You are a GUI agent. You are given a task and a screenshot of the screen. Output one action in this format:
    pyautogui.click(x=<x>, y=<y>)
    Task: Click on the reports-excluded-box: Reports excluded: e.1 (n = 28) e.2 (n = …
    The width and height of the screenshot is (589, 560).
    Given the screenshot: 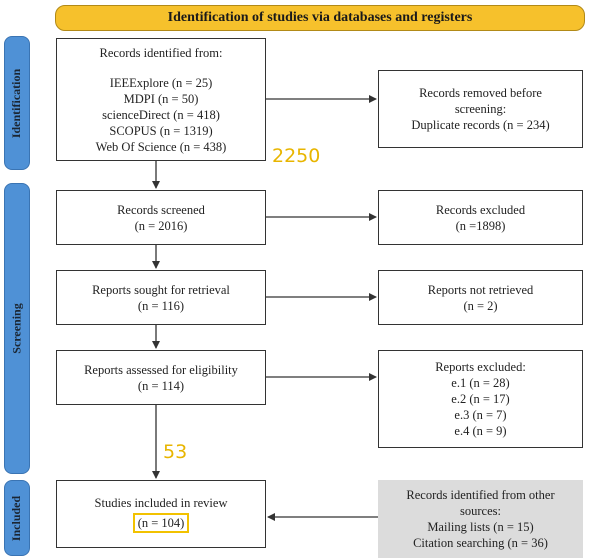 What is the action you would take?
    pyautogui.click(x=480, y=399)
    